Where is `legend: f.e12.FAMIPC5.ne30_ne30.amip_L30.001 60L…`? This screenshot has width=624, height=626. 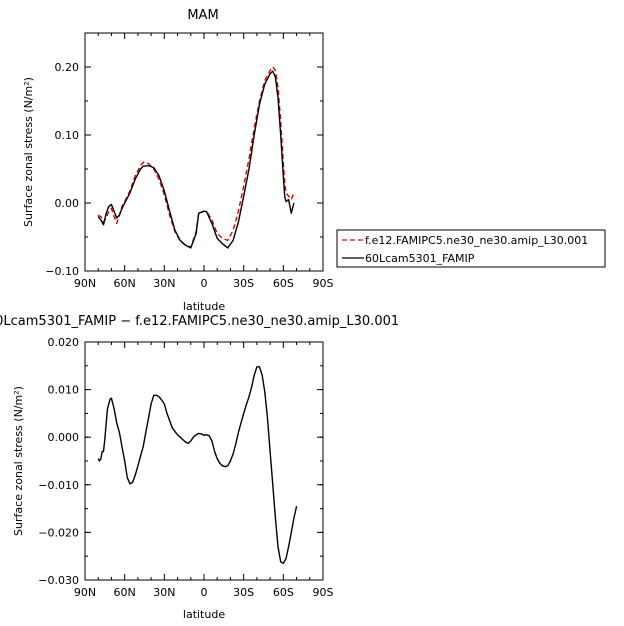
legend: f.e12.FAMIPC5.ne30_ne30.amip_L30.001 60L… is located at coordinates (471, 248).